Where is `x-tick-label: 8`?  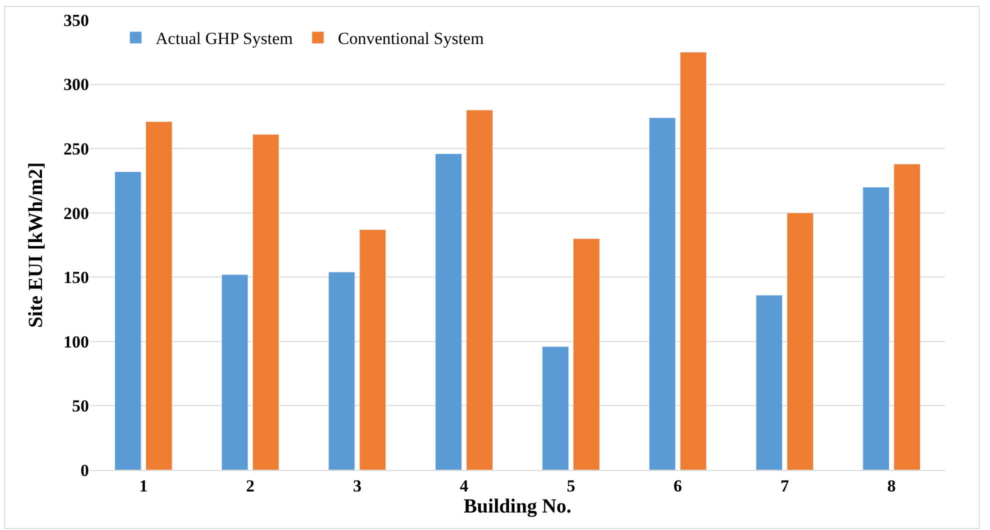
x-tick-label: 8 is located at coordinates (891, 486).